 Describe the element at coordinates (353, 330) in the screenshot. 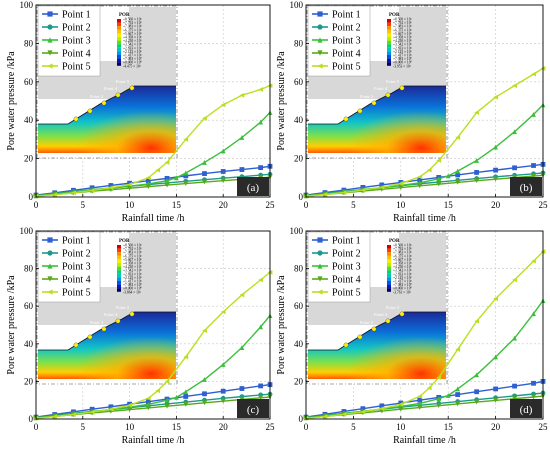

I see `monitor-point-label: Point 2` at that location.